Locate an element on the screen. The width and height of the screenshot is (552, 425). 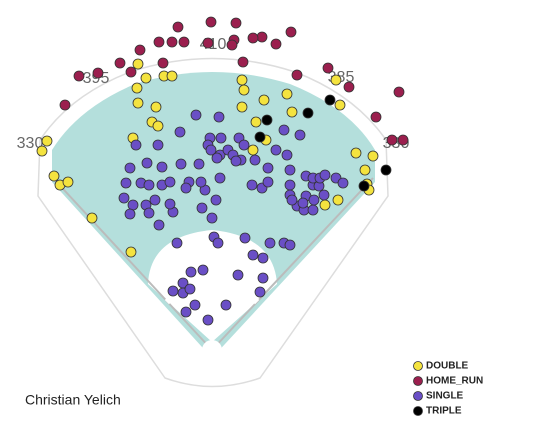
legend-label: DOUBLE is located at coordinates (447, 366).